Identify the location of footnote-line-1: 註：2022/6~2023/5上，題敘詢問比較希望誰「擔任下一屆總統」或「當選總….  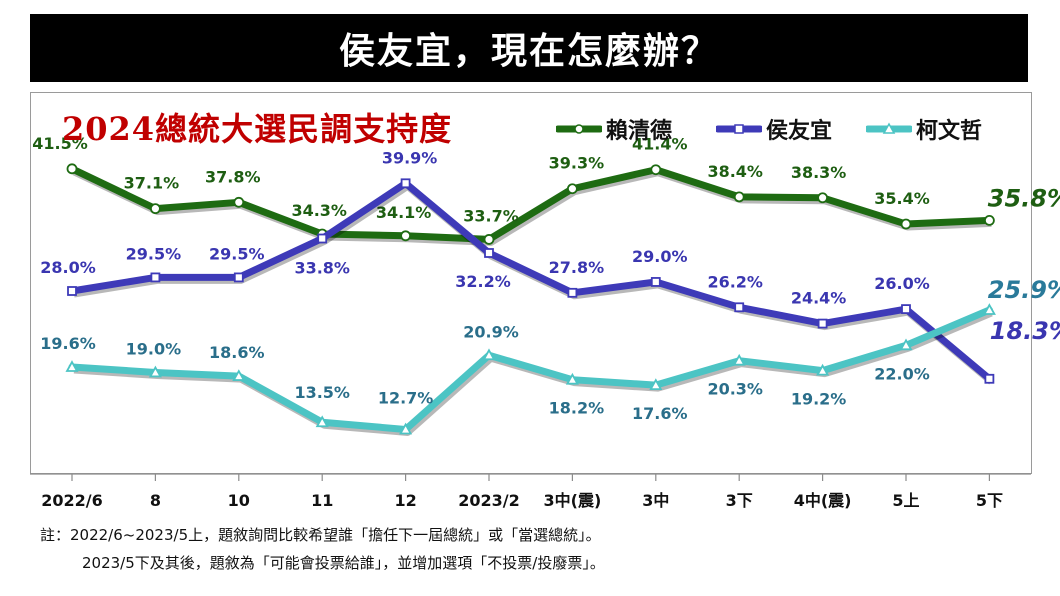
(320, 535).